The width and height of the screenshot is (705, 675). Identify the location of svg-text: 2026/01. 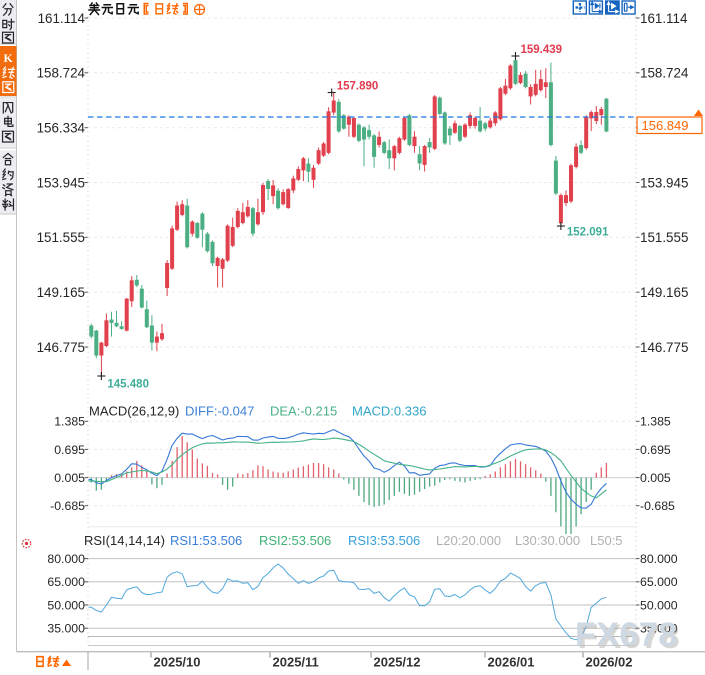
(511, 662).